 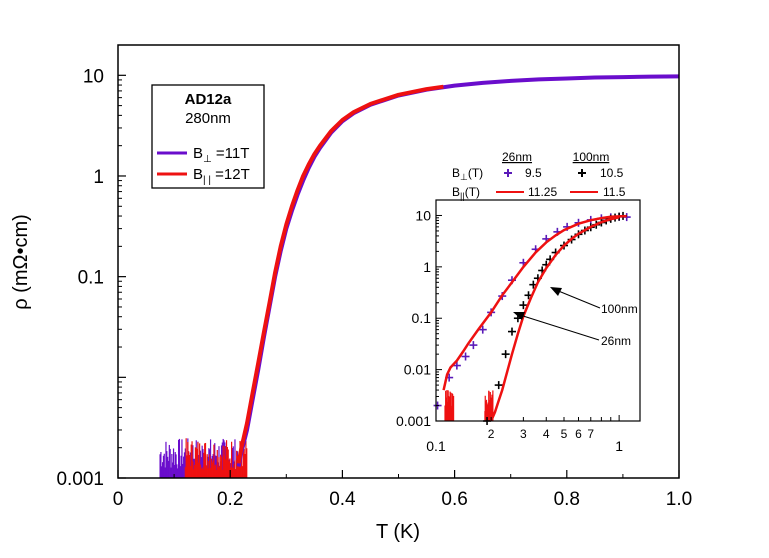 What do you see at coordinates (591, 157) in the screenshot?
I see `inset-col-100nm: 100nm` at bounding box center [591, 157].